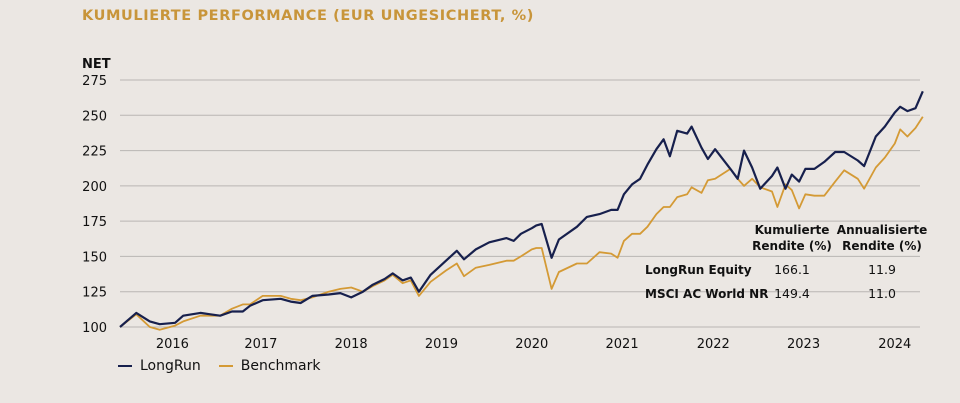  Describe the element at coordinates (125, 366) in the screenshot. I see `legend-swatch-longrun` at that location.